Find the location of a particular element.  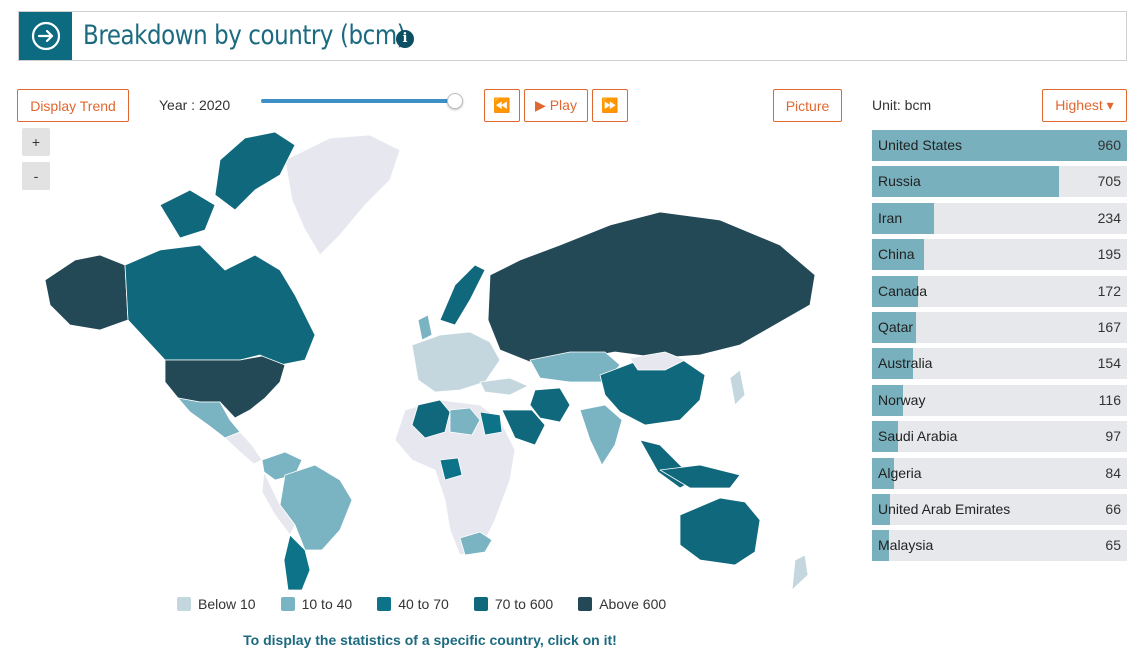

ranking-value: 234 is located at coordinates (1109, 217).